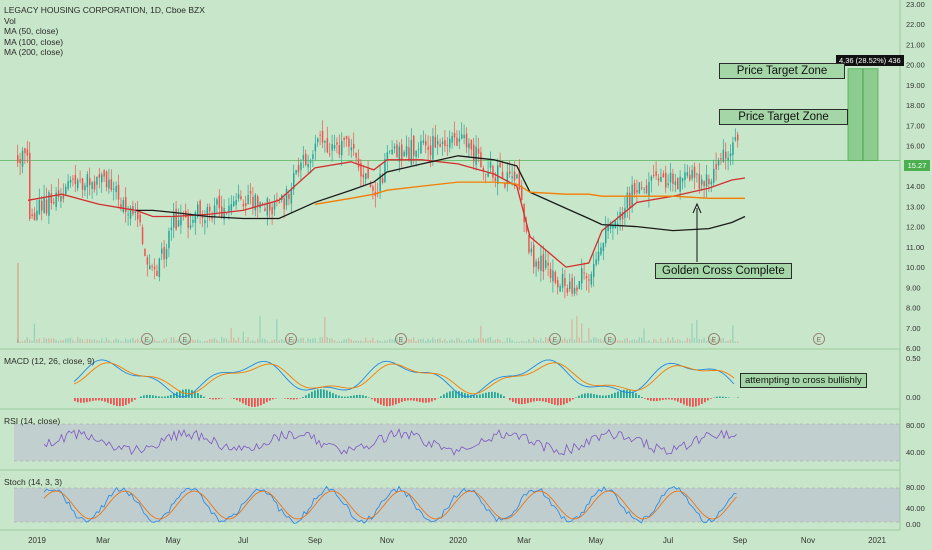 The image size is (932, 550). What do you see at coordinates (49, 361) in the screenshot?
I see `macd-label: MACD (12, 26, close, 9)` at bounding box center [49, 361].